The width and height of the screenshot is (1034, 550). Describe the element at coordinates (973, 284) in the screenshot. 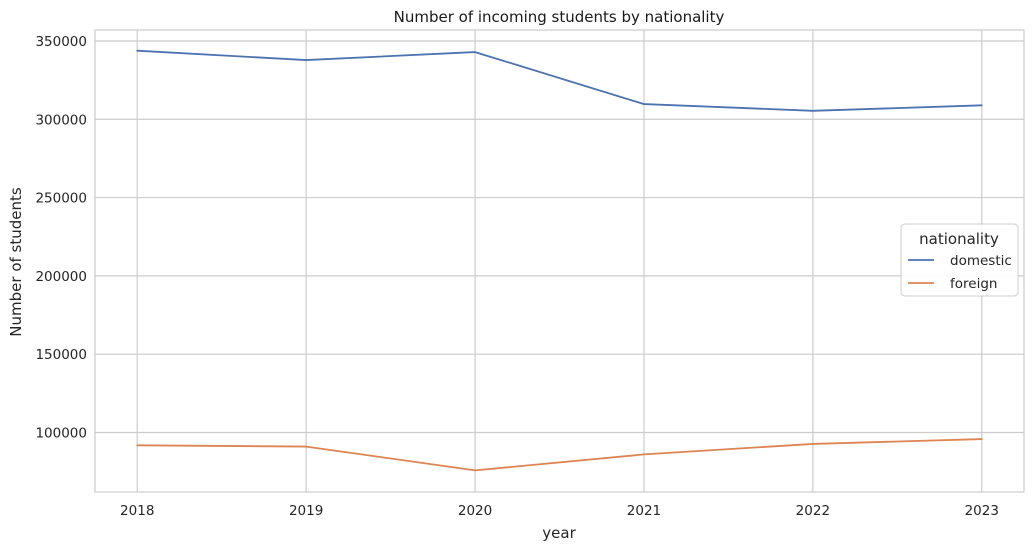

I see `legend-label-foreign: foreign` at that location.